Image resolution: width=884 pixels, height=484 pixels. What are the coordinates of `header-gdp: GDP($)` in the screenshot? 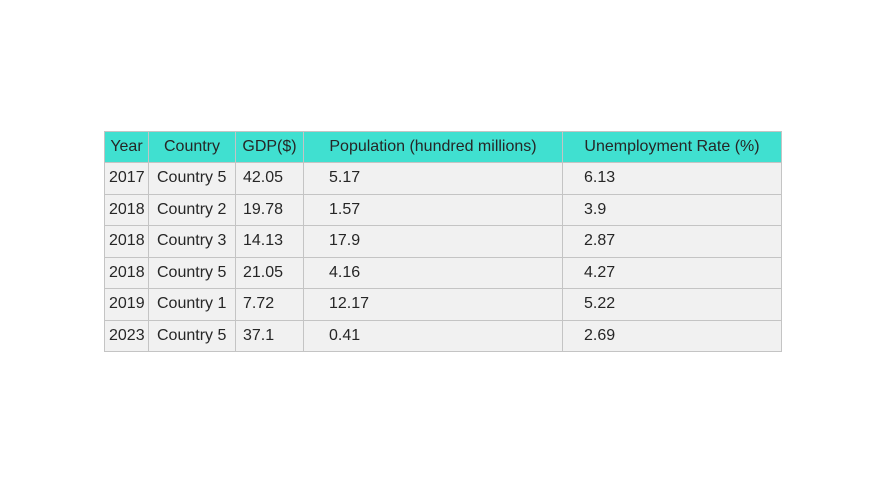 It's located at (269, 147).